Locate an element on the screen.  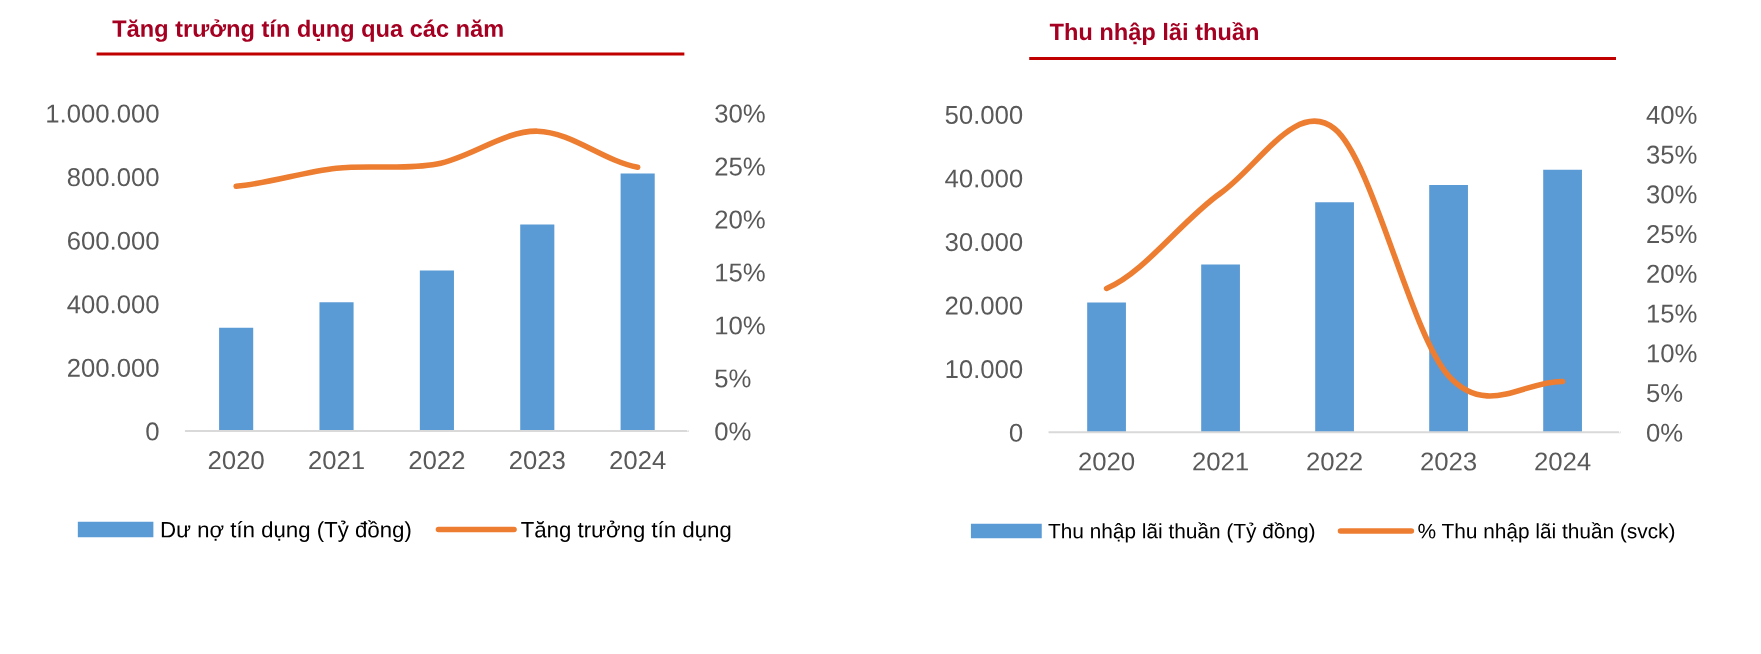
y-tick-label: 30.000 is located at coordinates (984, 242).